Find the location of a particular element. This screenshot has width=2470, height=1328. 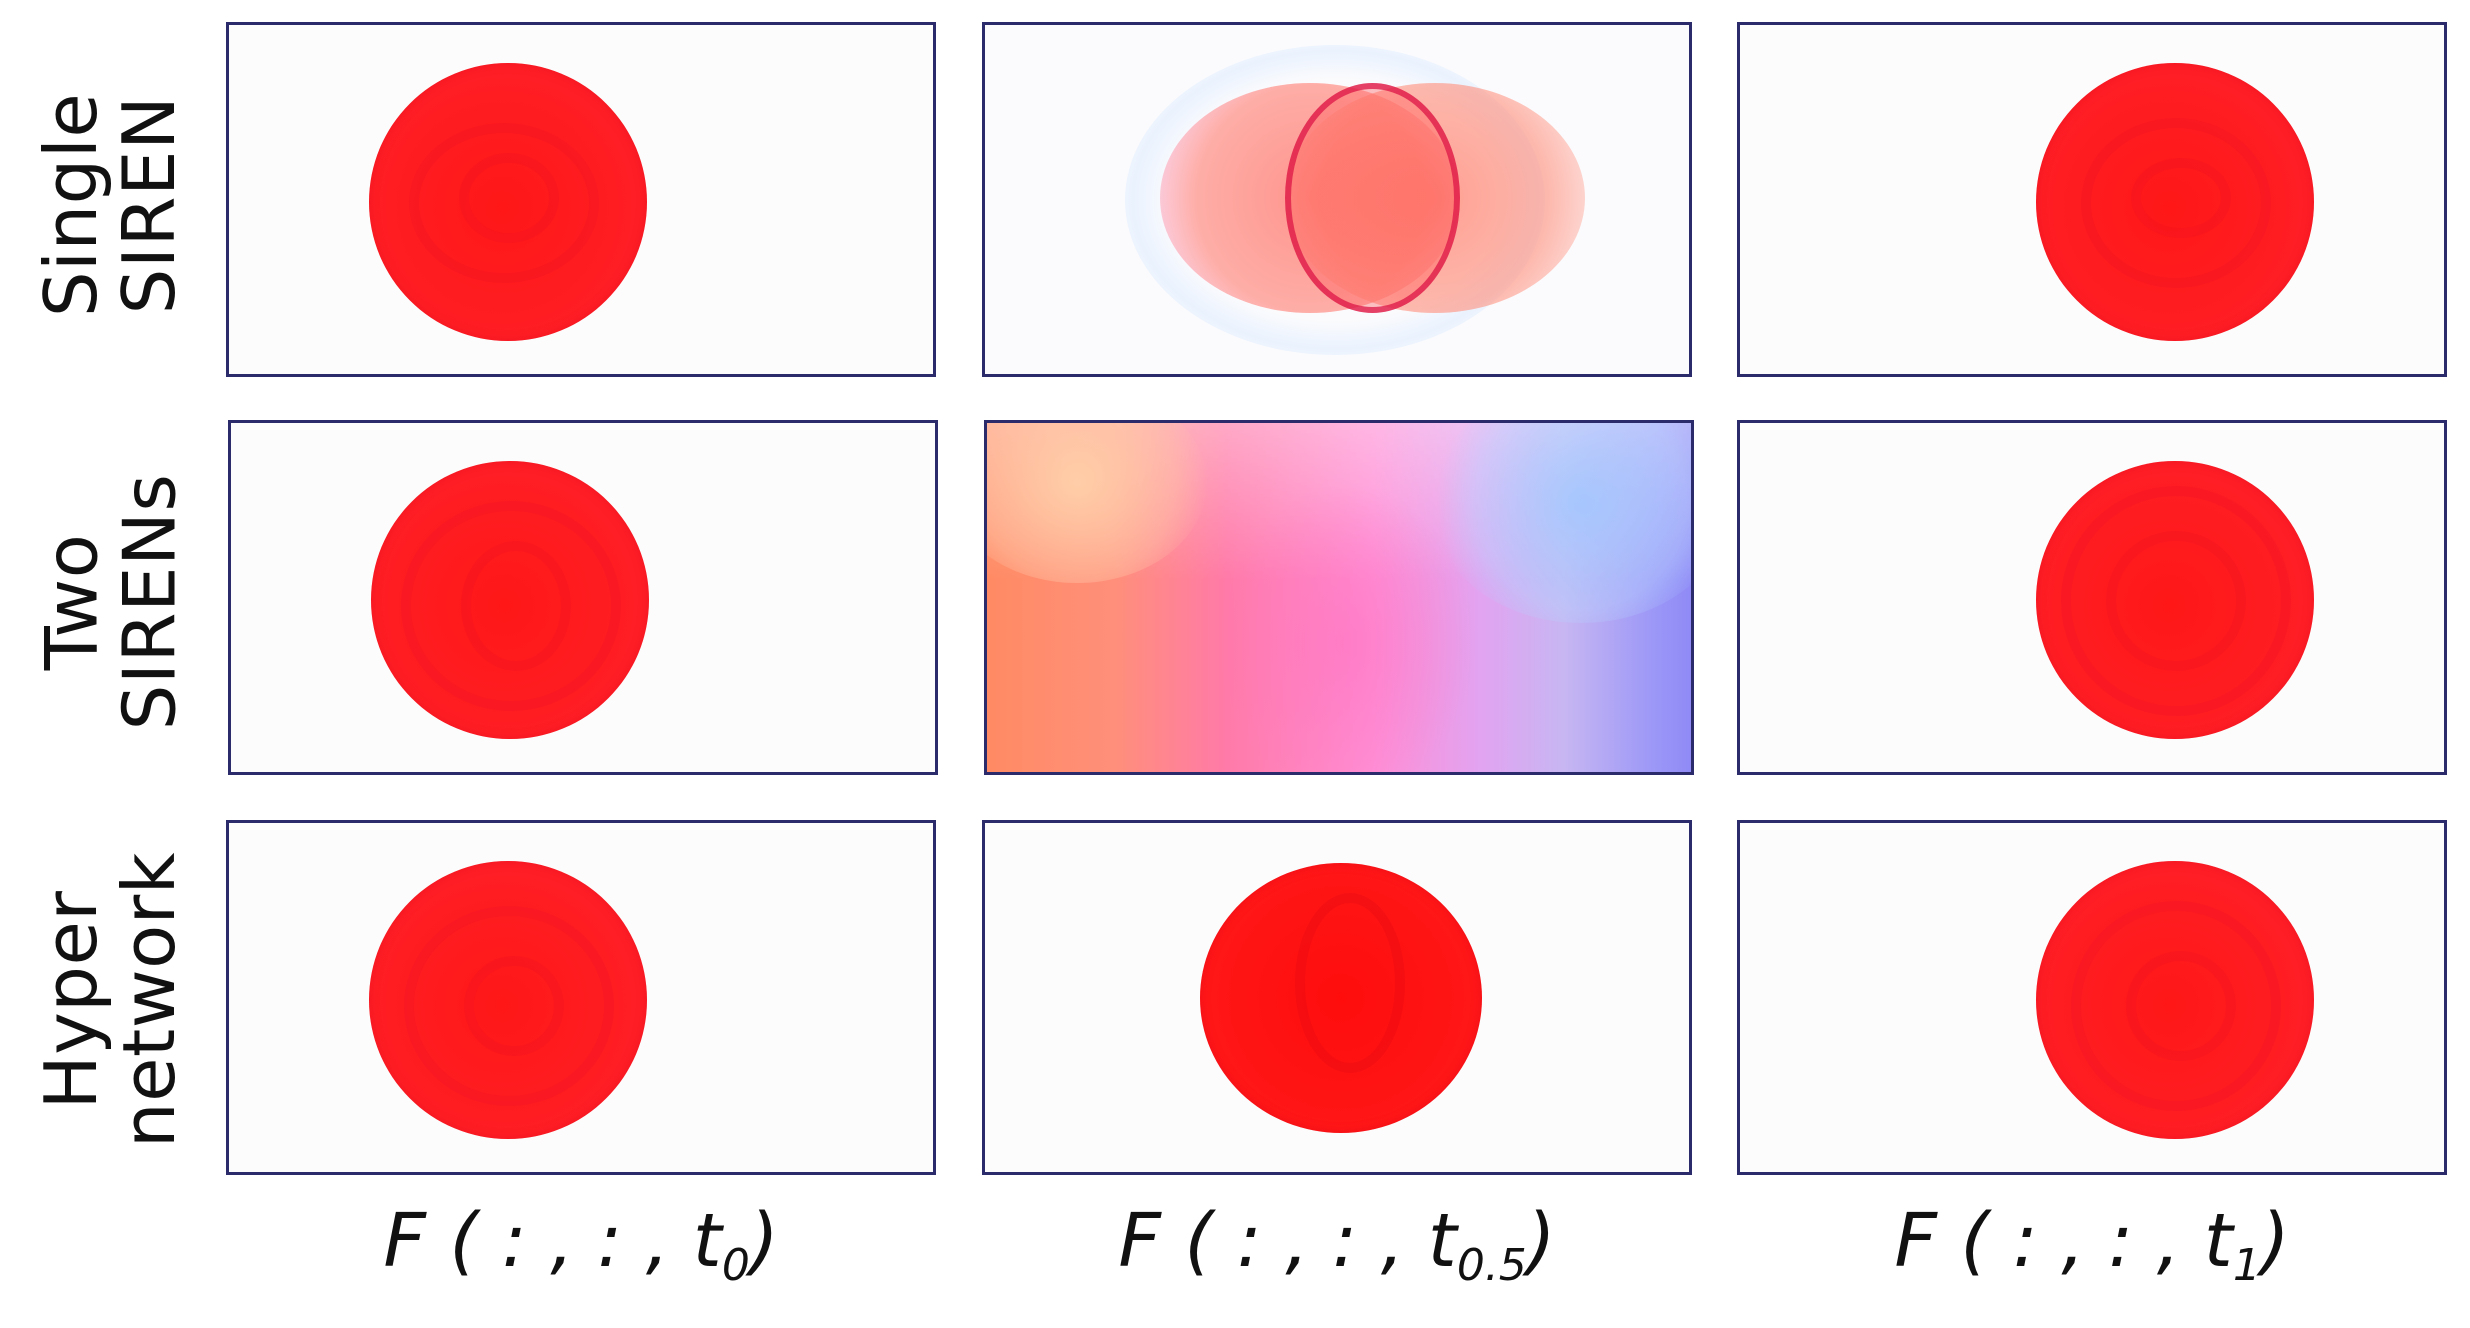

column-label-t0.5: F ( : , : , t0.5) is located at coordinates (1337, 1244).